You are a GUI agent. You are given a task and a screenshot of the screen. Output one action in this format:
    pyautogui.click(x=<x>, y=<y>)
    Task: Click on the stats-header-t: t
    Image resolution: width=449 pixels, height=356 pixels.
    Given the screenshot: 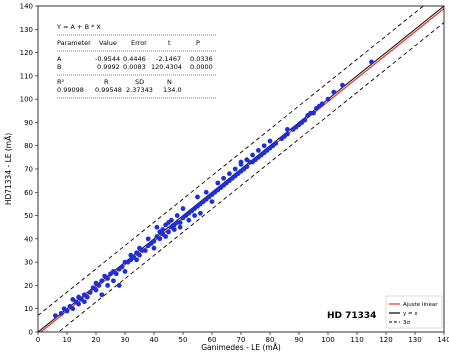 What is the action you would take?
    pyautogui.click(x=169, y=43)
    